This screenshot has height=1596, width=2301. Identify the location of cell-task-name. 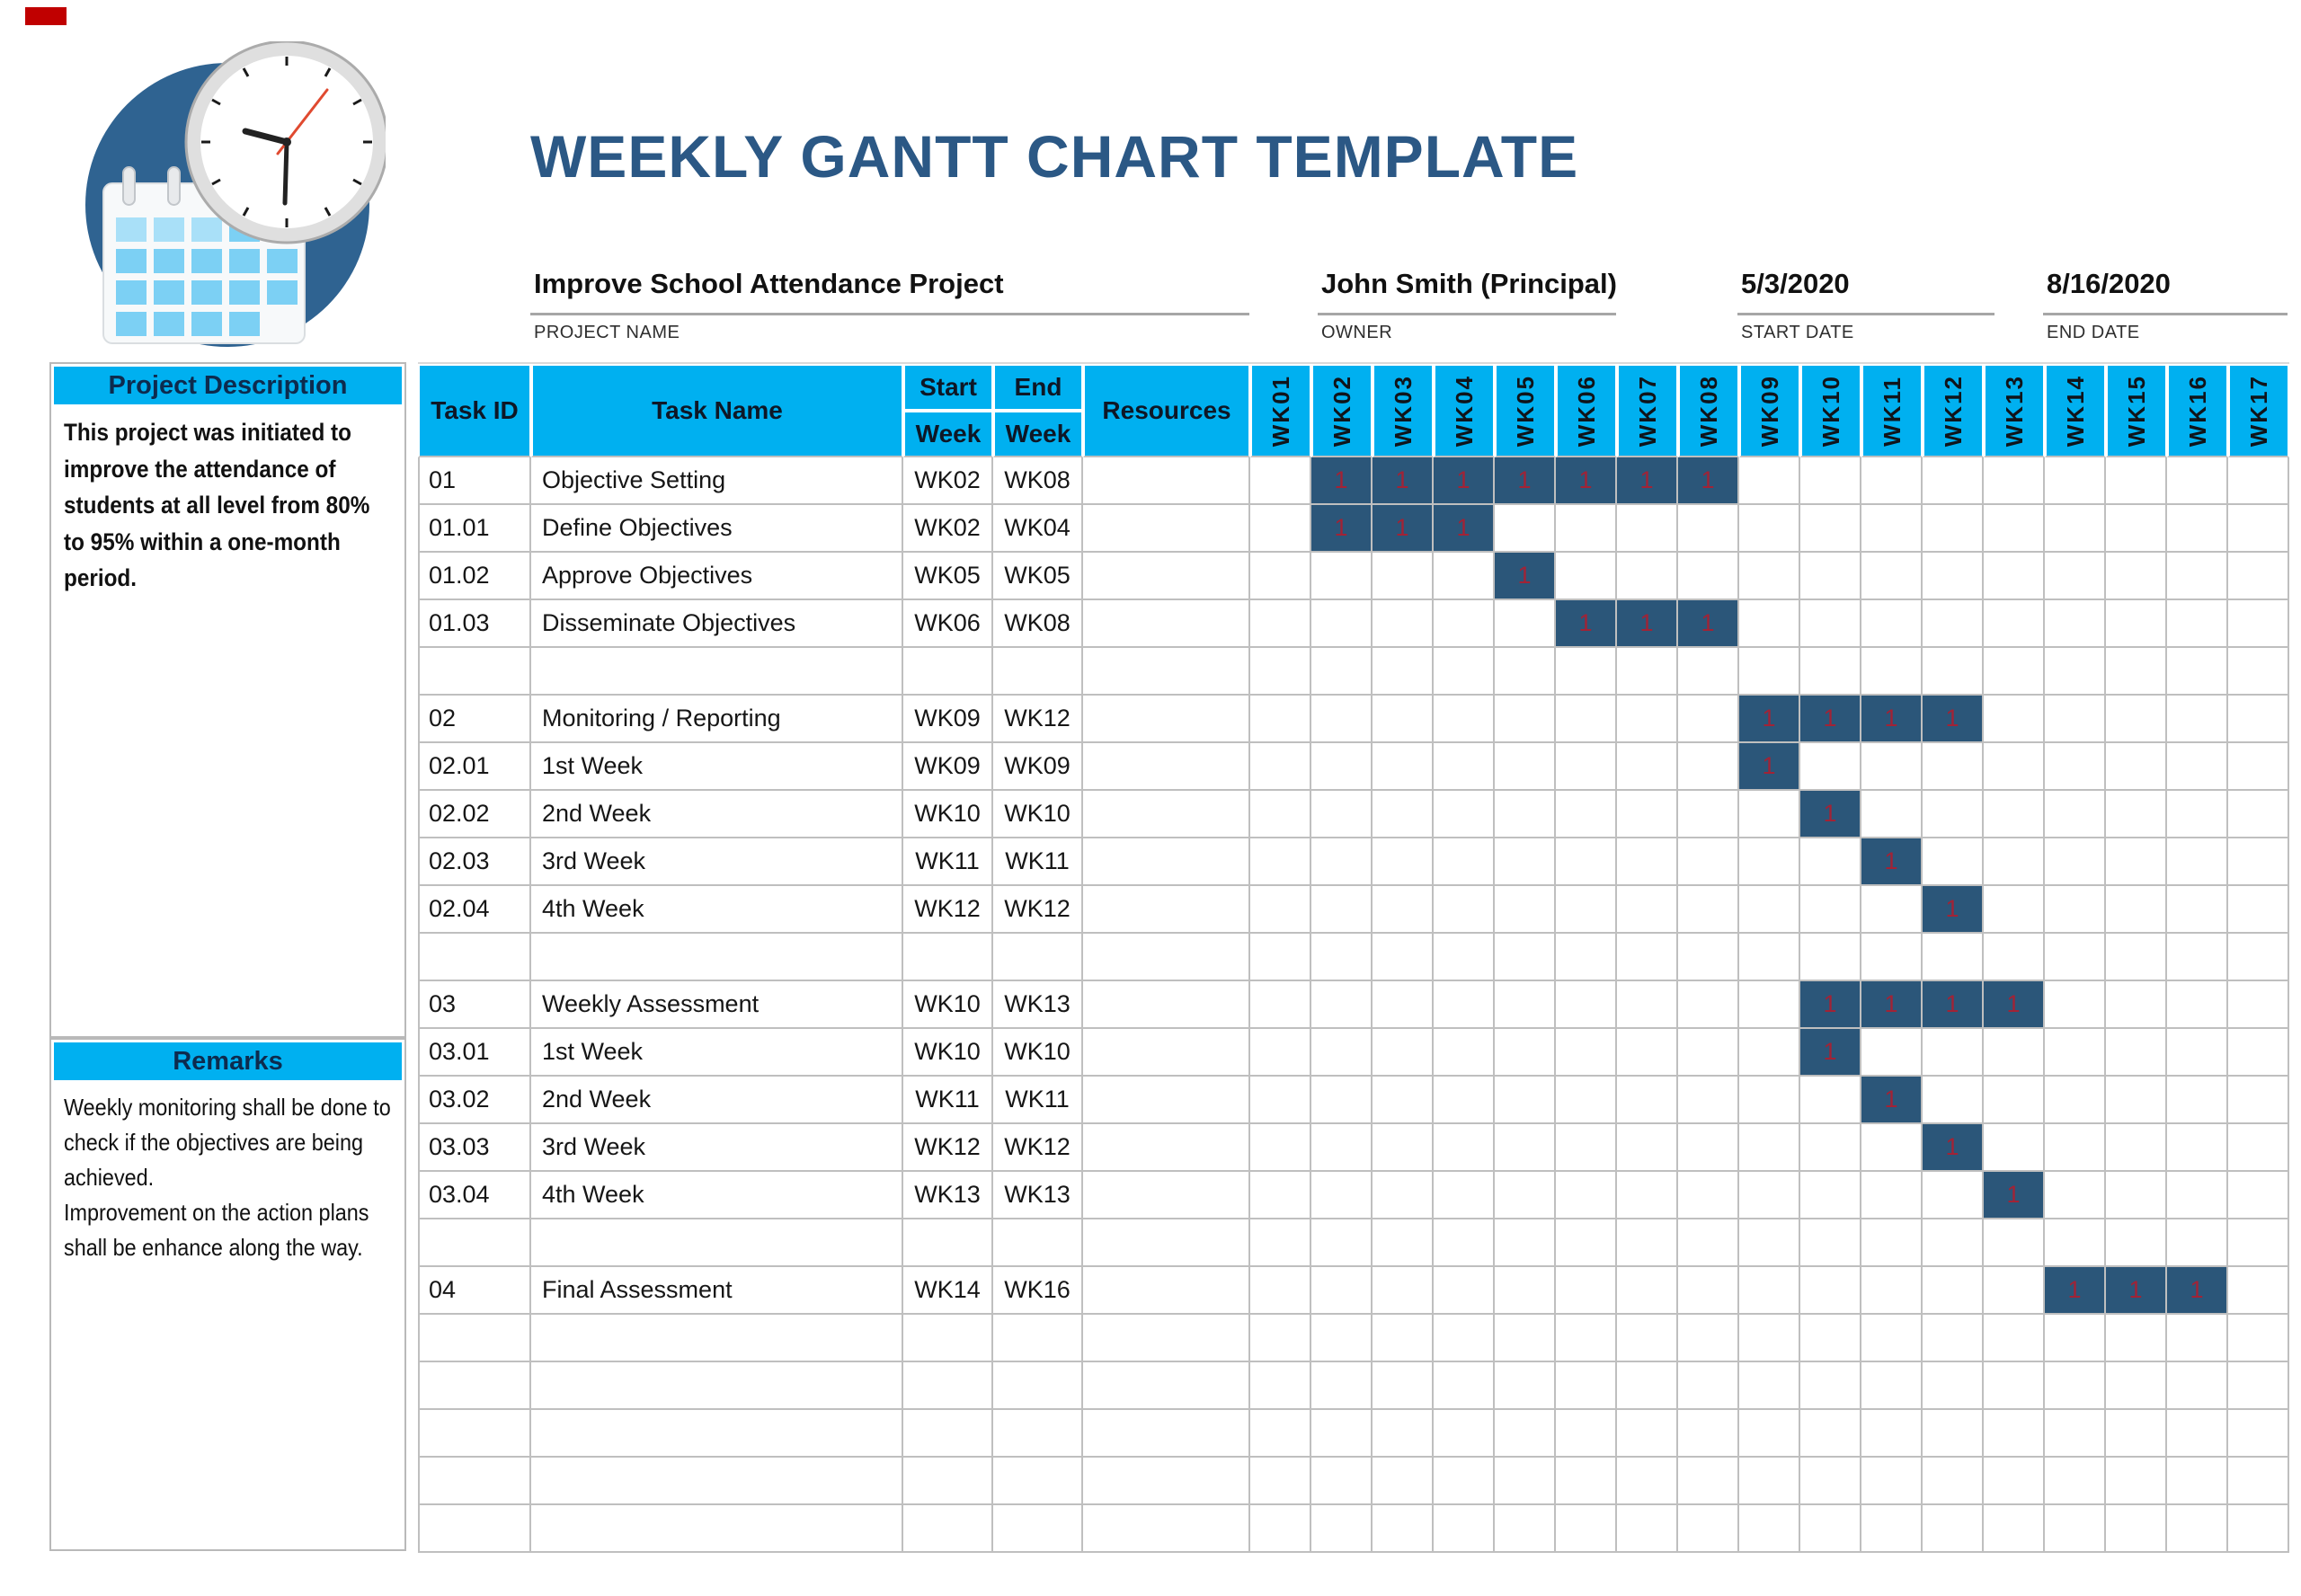
(717, 957).